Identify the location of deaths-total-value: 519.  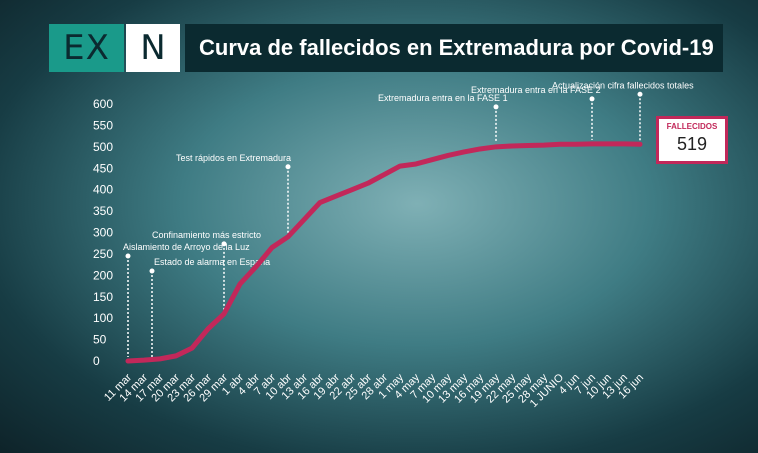
(692, 144).